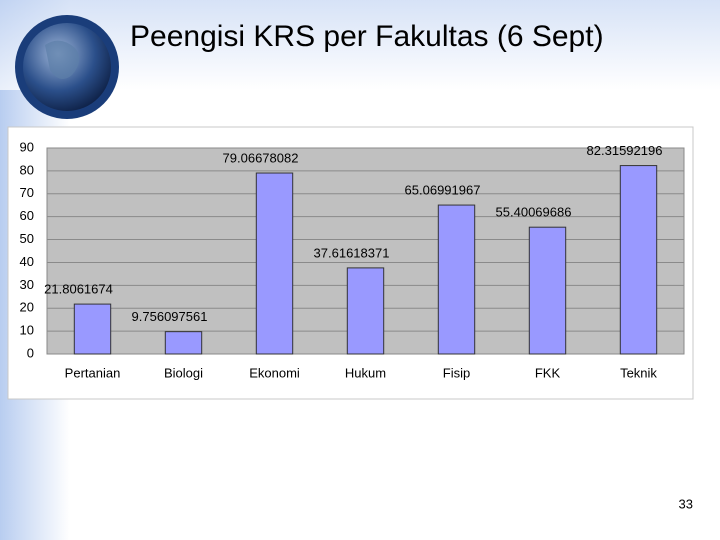 The width and height of the screenshot is (720, 540). I want to click on y-tick-label: 50, so click(27, 238).